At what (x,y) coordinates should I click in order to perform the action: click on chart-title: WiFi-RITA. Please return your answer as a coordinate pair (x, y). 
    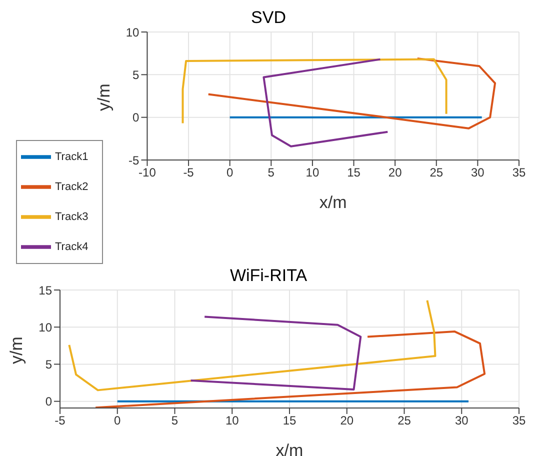
    Looking at the image, I should click on (269, 275).